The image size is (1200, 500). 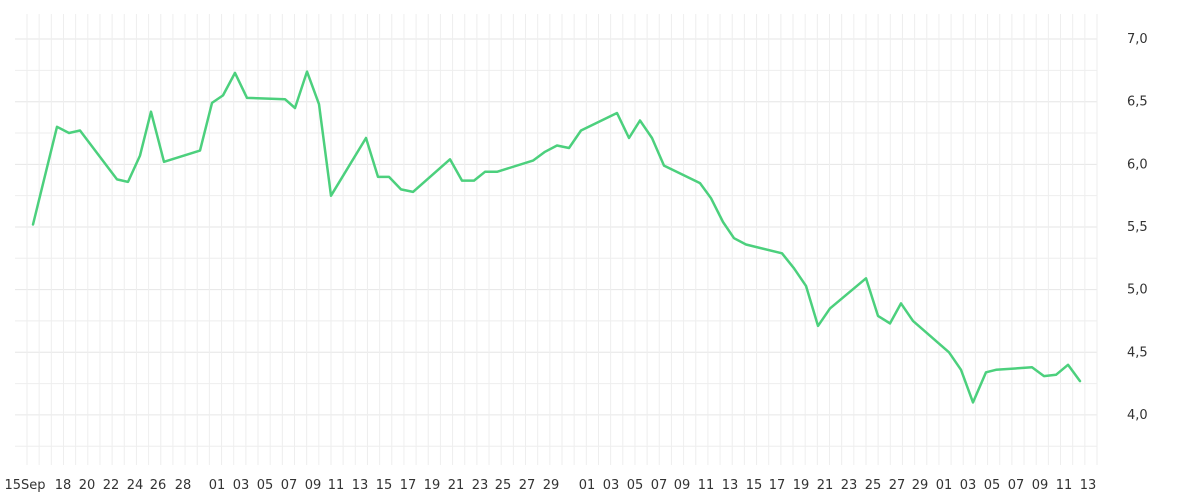 I want to click on y-tick-label: 5,0, so click(x=1137, y=290).